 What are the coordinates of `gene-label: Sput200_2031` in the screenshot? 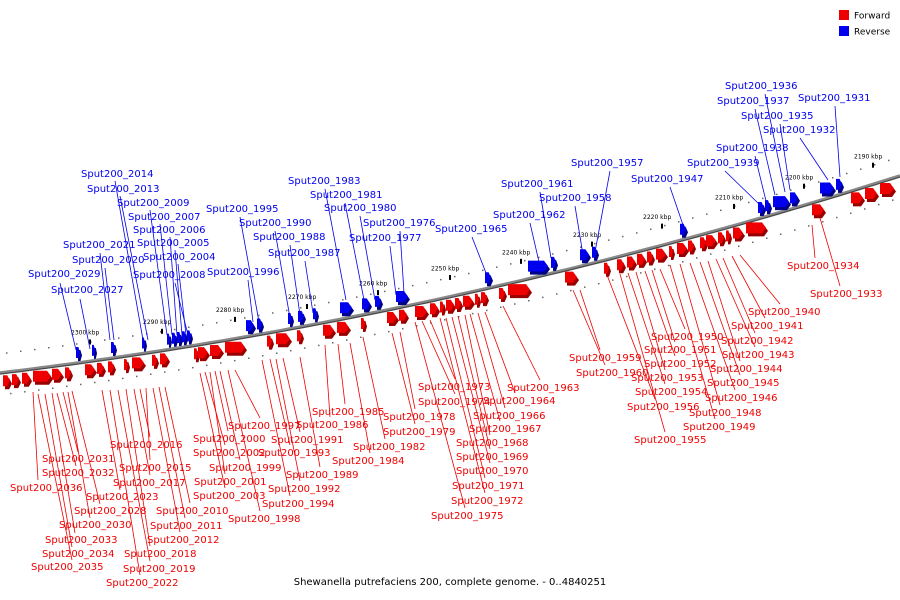 It's located at (78, 459).